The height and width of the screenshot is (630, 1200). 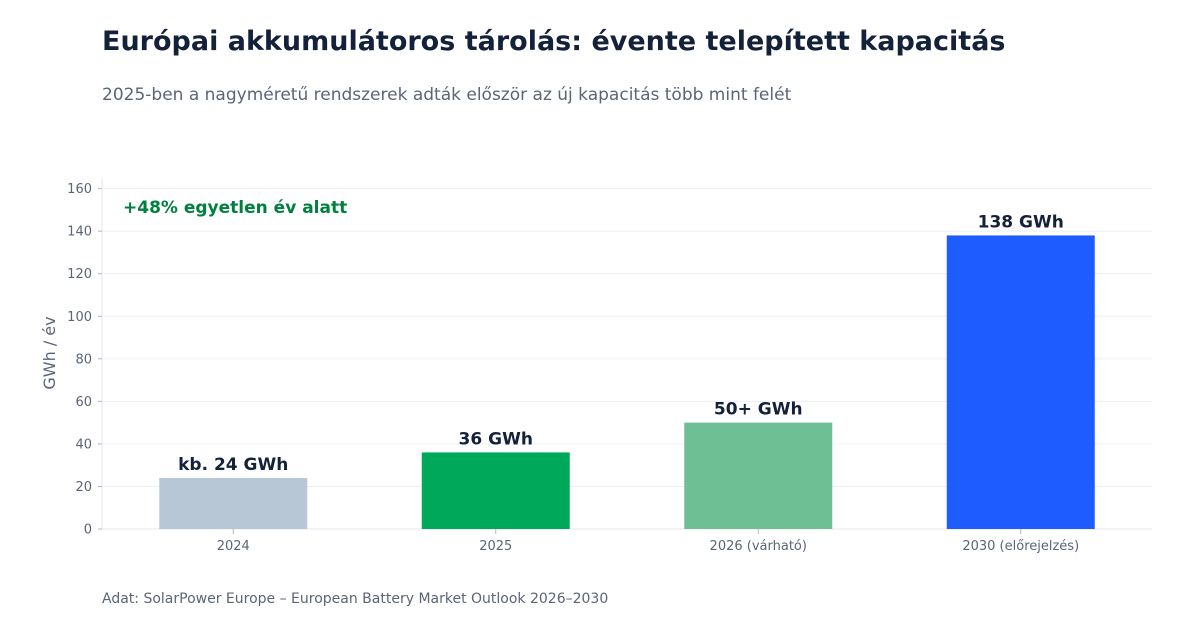 What do you see at coordinates (233, 465) in the screenshot?
I see `data-label: kb. 24 GWh` at bounding box center [233, 465].